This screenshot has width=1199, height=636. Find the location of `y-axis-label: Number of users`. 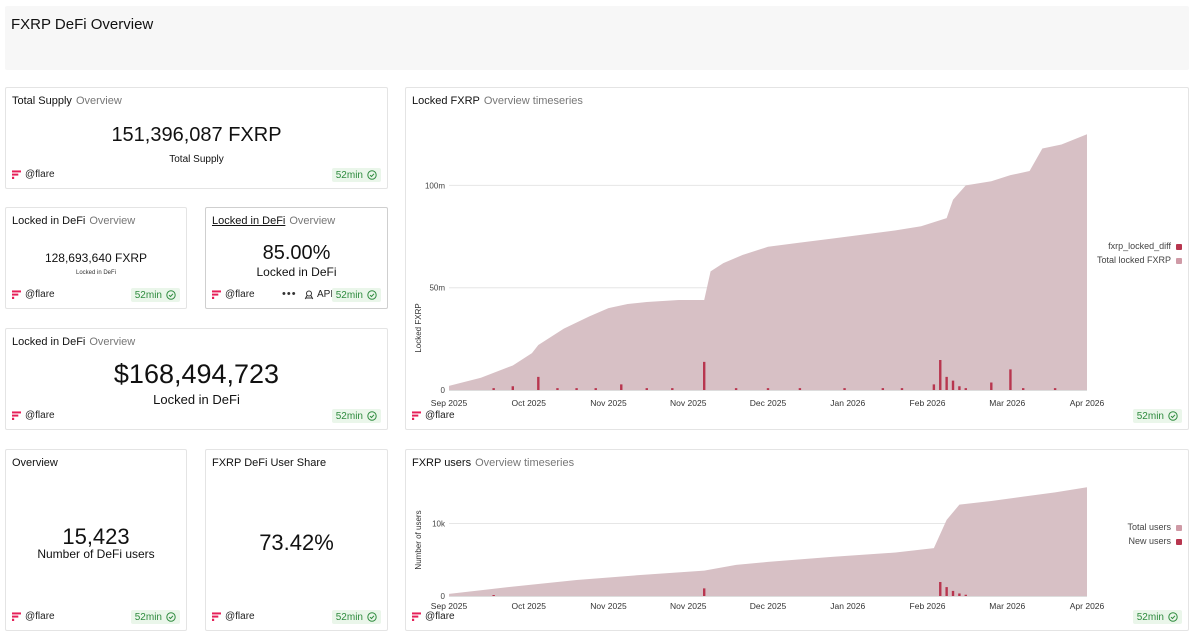

y-axis-label: Number of users is located at coordinates (418, 539).